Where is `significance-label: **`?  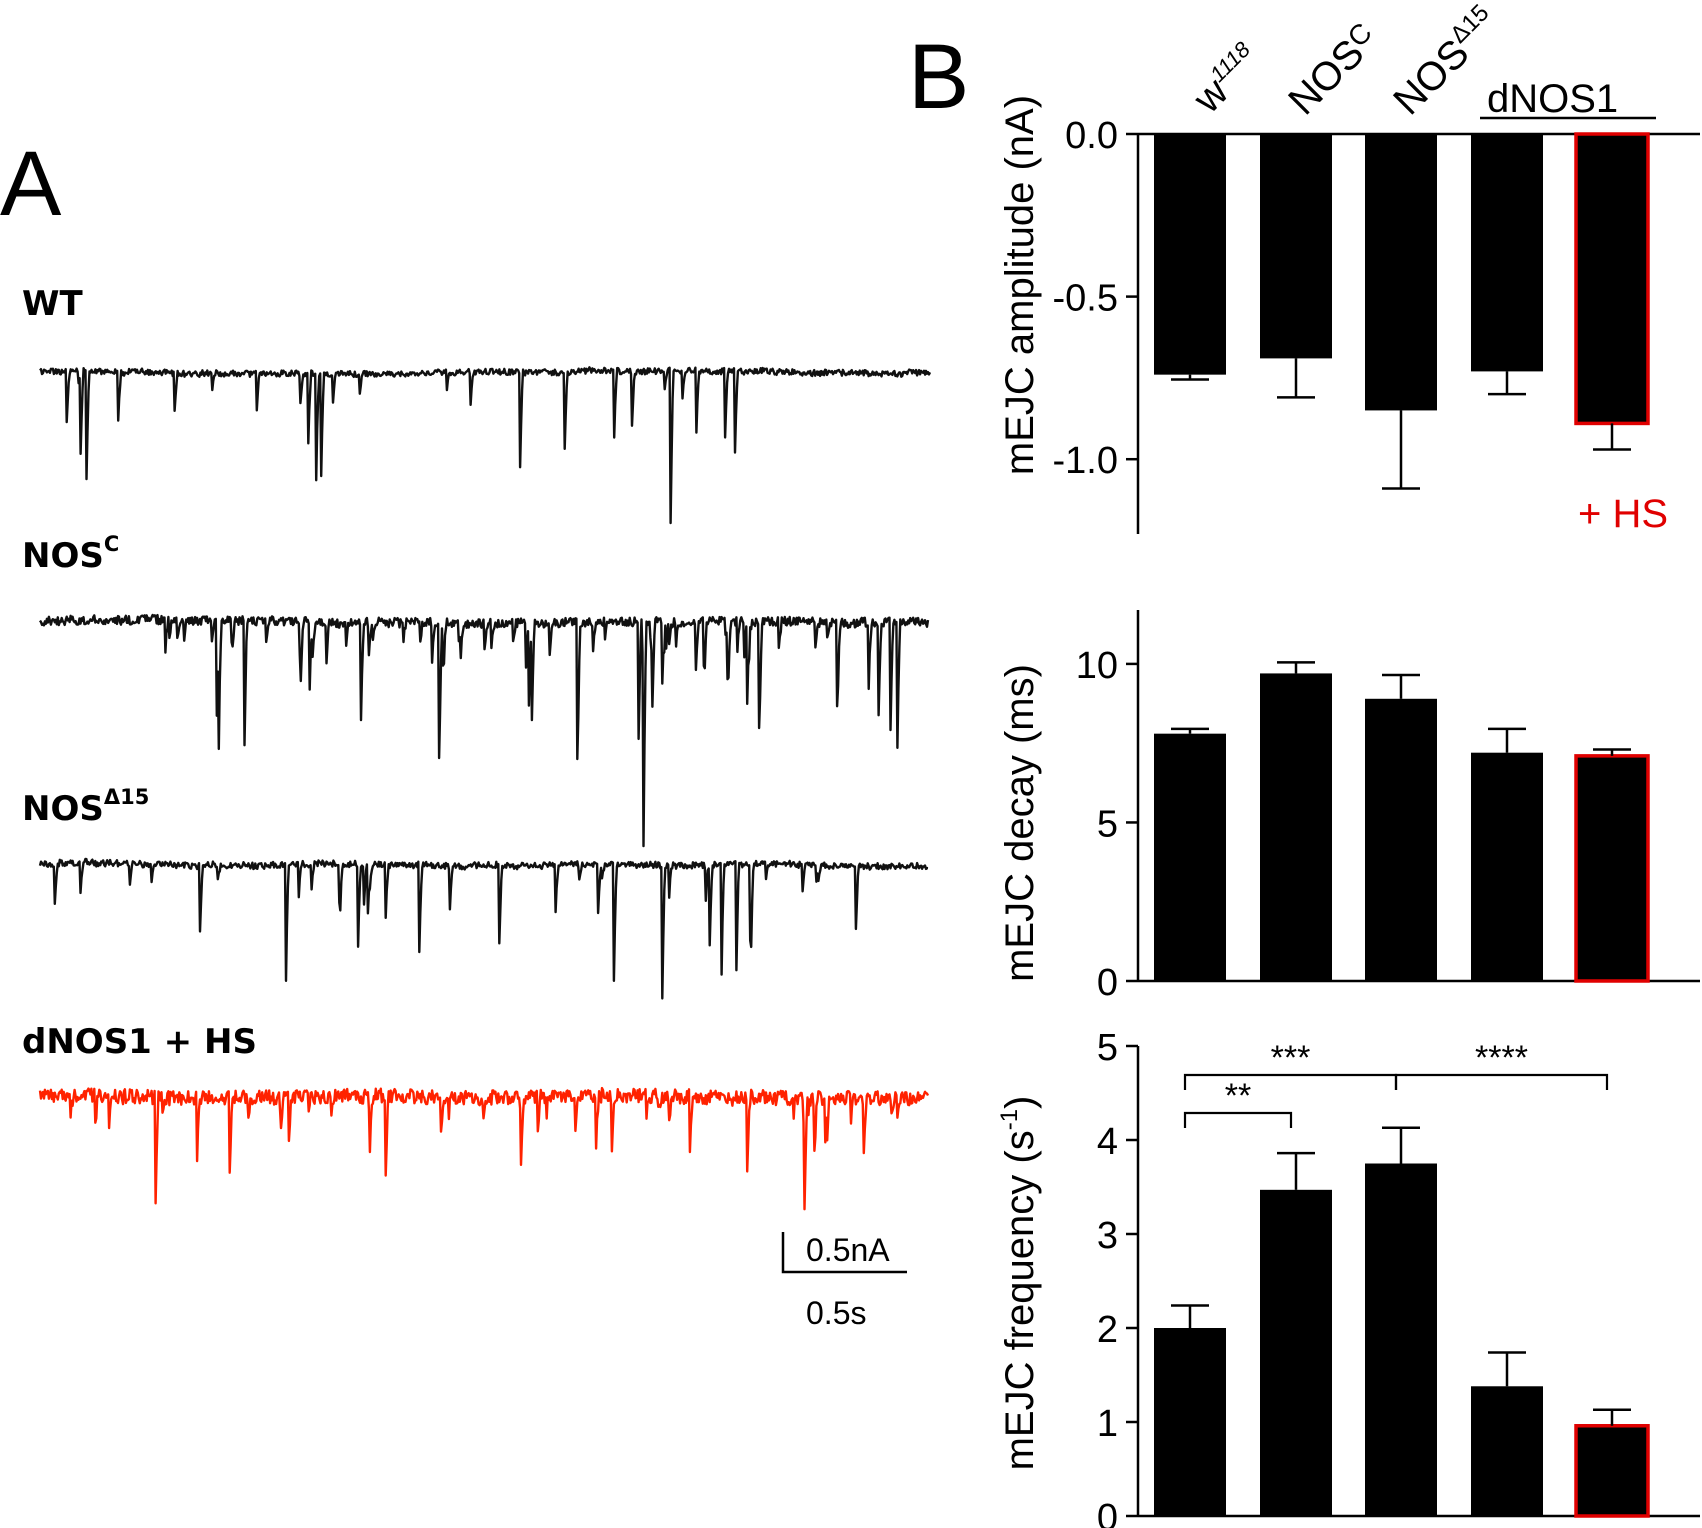
significance-label: ** is located at coordinates (1238, 1096).